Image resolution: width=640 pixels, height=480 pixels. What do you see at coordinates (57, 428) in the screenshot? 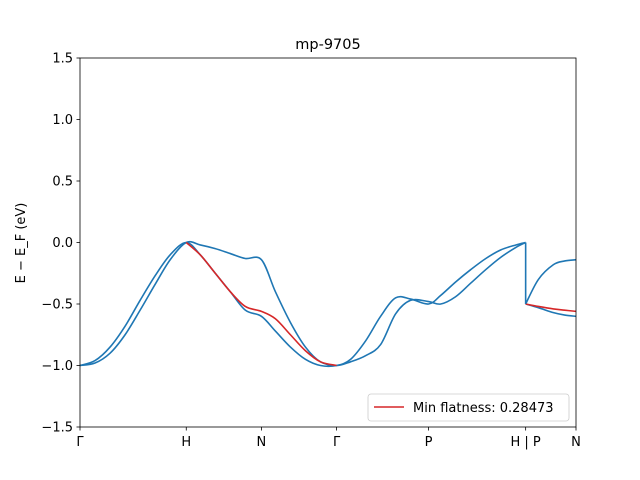
I see `y-tick-label: −1.5` at bounding box center [57, 428].